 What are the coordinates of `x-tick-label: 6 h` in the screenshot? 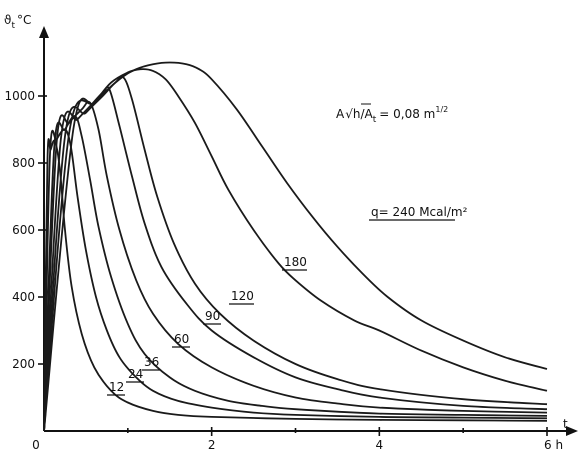 It's located at (553, 445).